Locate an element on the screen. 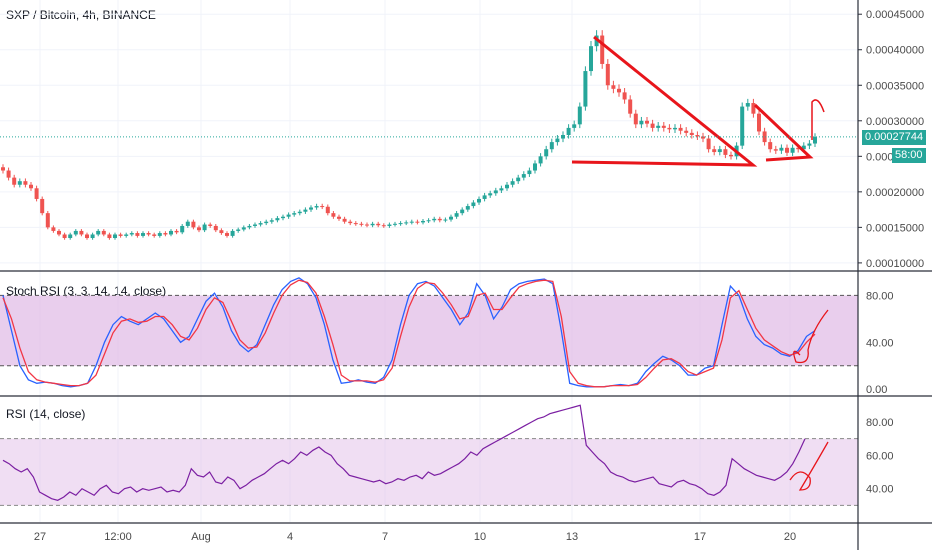  rsi-y-tick-label: 40.00 is located at coordinates (880, 490).